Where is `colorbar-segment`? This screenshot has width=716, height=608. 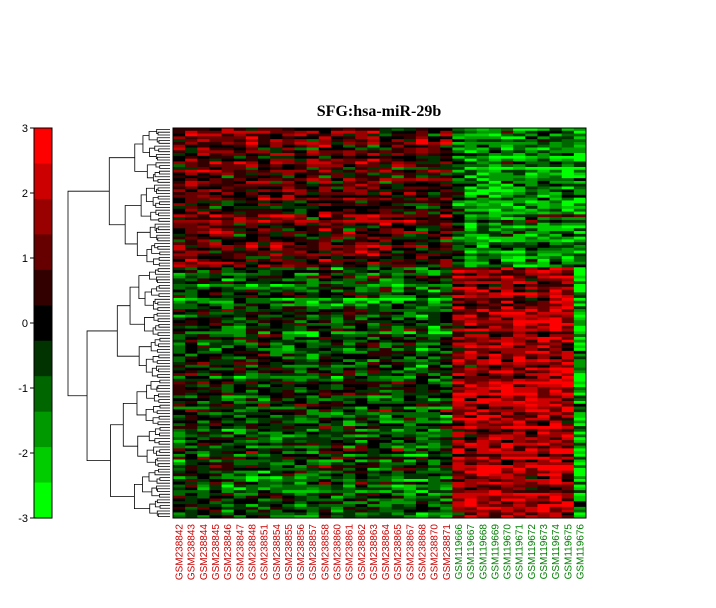 colorbar-segment is located at coordinates (43, 394).